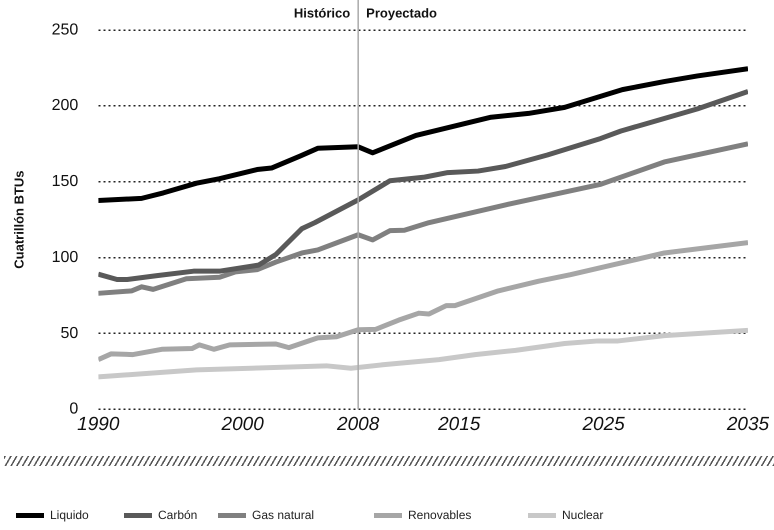 The image size is (774, 530). I want to click on x-tick-label: 1990, so click(98, 424).